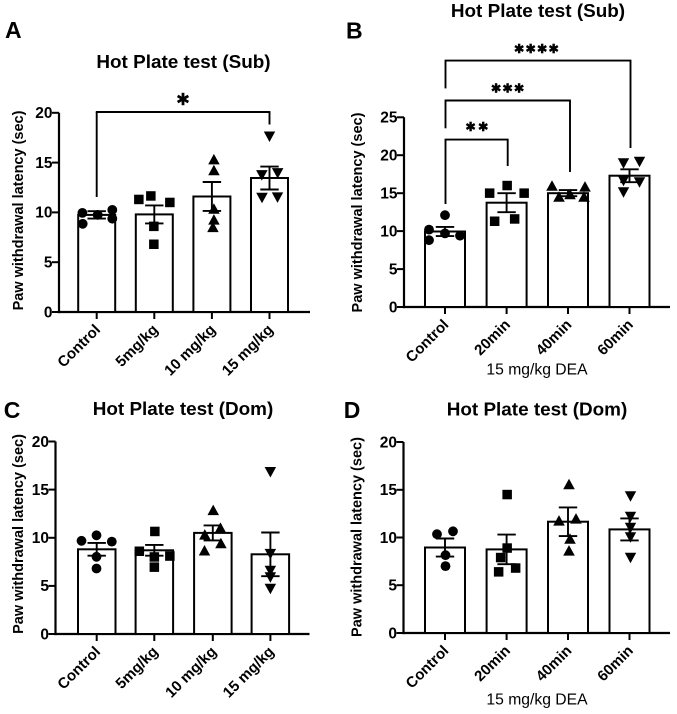 The height and width of the screenshot is (714, 677). What do you see at coordinates (354, 31) in the screenshot?
I see `svg-text: B` at bounding box center [354, 31].